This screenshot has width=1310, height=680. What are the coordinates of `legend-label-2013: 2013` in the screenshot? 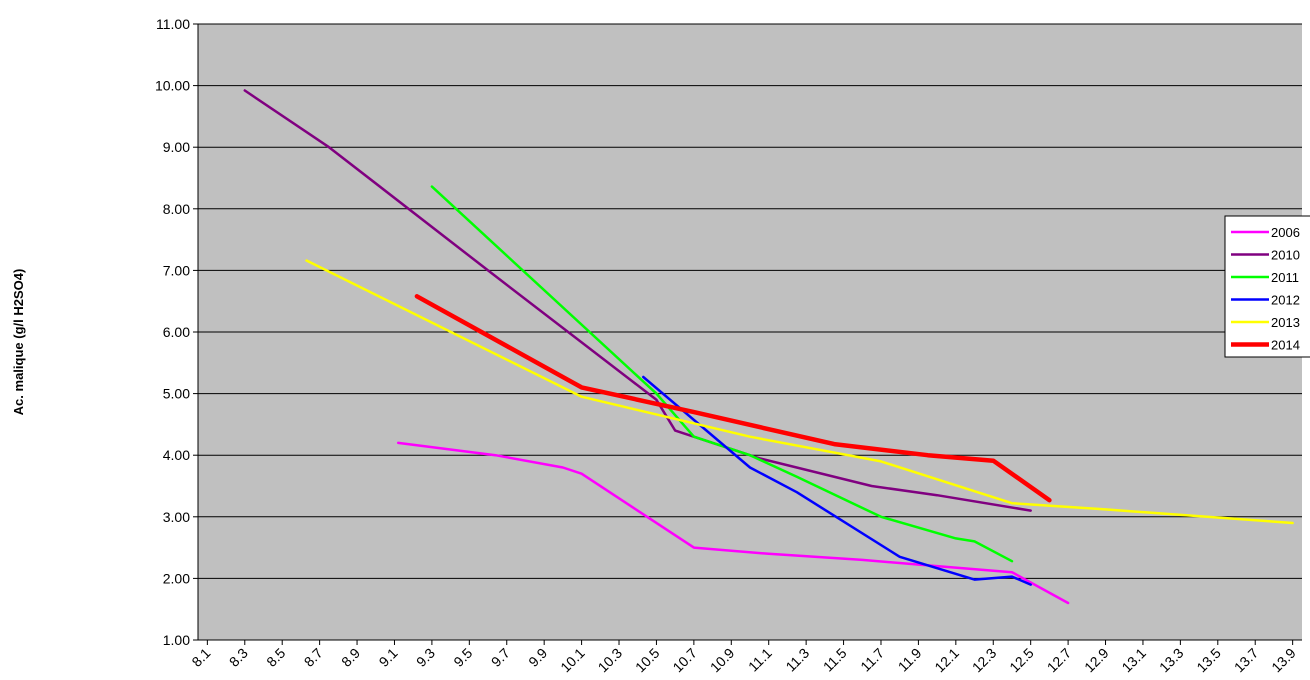 It's located at (1285, 322).